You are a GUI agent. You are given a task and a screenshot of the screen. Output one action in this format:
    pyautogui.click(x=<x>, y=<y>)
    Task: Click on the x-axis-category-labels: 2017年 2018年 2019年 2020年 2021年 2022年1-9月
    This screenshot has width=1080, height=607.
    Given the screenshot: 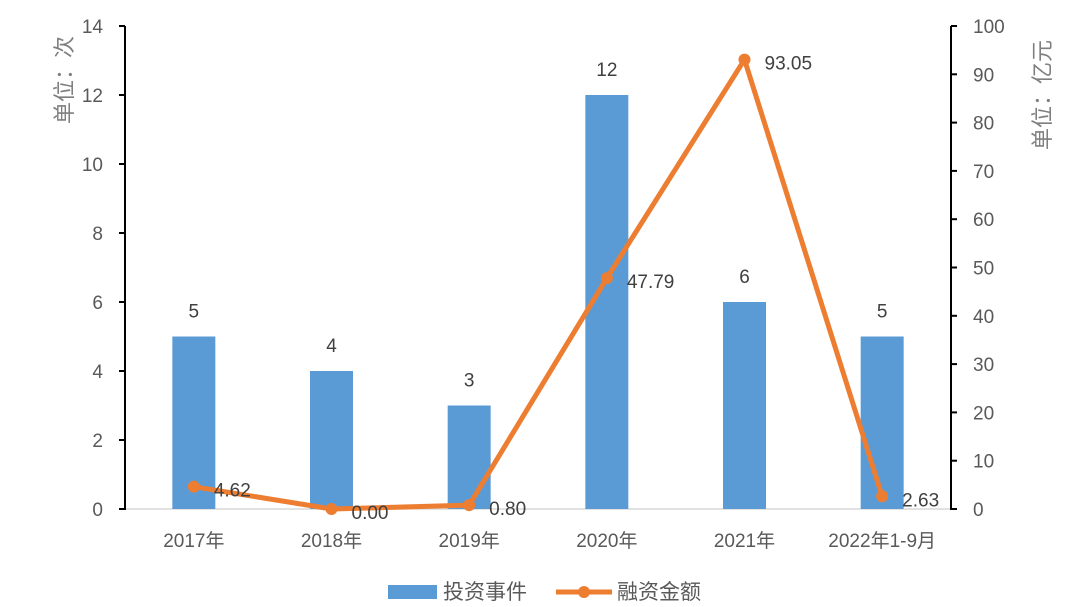 What is the action you would take?
    pyautogui.click(x=549, y=541)
    